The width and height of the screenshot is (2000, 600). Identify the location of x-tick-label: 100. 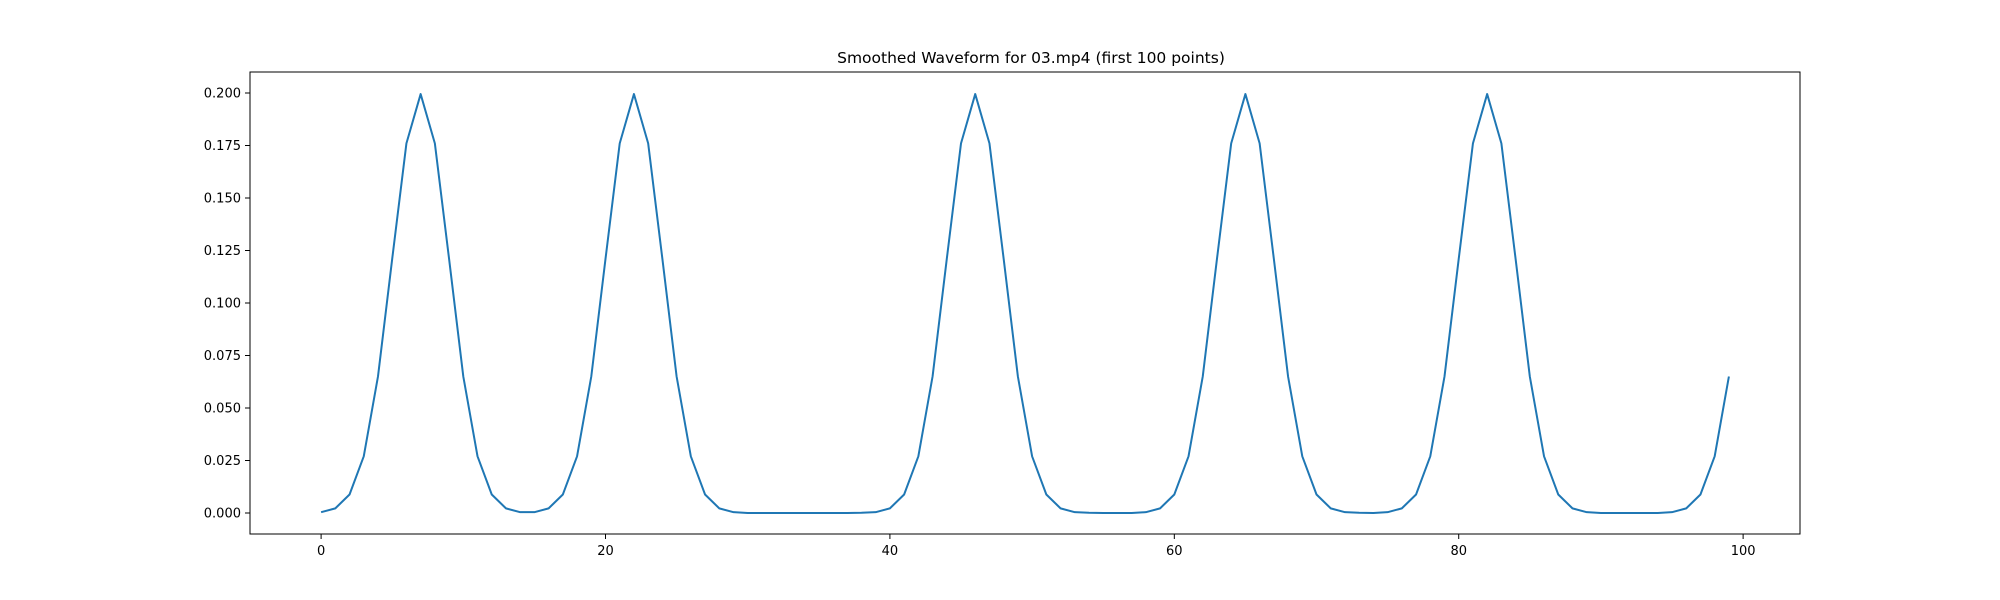
(1743, 551).